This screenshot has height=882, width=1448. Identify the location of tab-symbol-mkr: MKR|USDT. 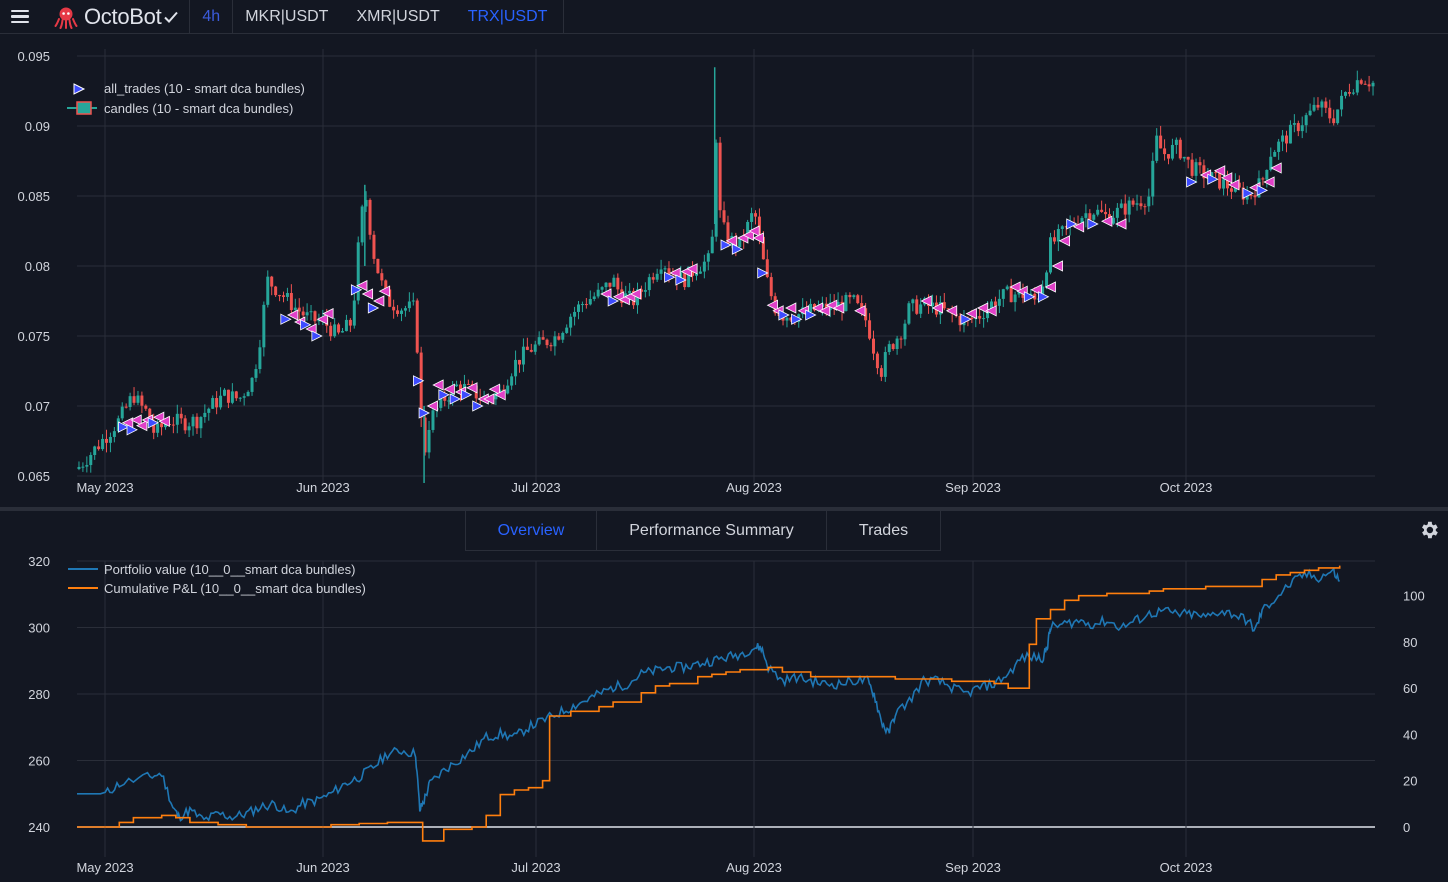
(287, 16).